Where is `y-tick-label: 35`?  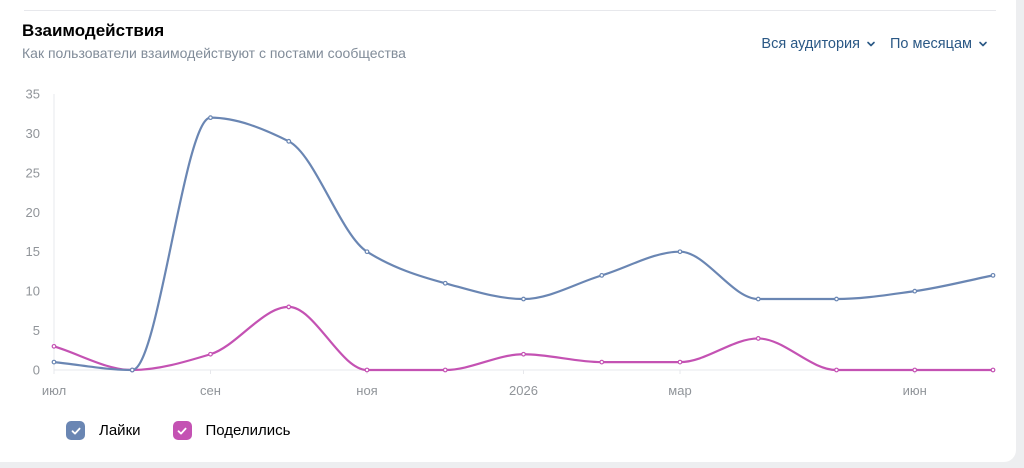
y-tick-label: 35 is located at coordinates (33, 94).